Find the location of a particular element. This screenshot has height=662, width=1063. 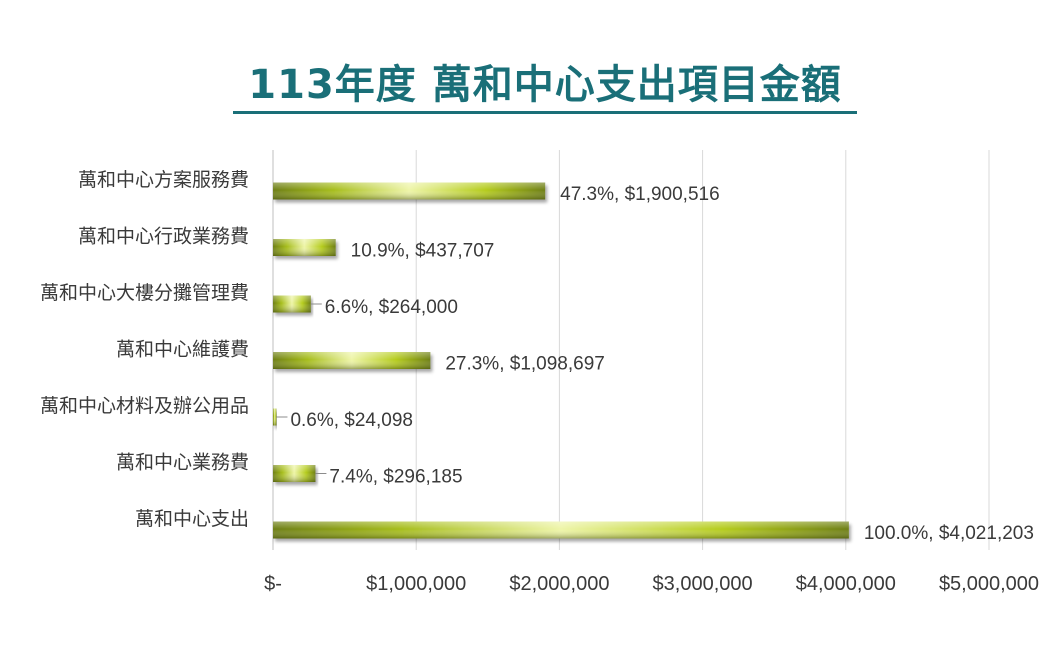

chart-title: 113年度 萬和中心支出項目金額 is located at coordinates (545, 85).